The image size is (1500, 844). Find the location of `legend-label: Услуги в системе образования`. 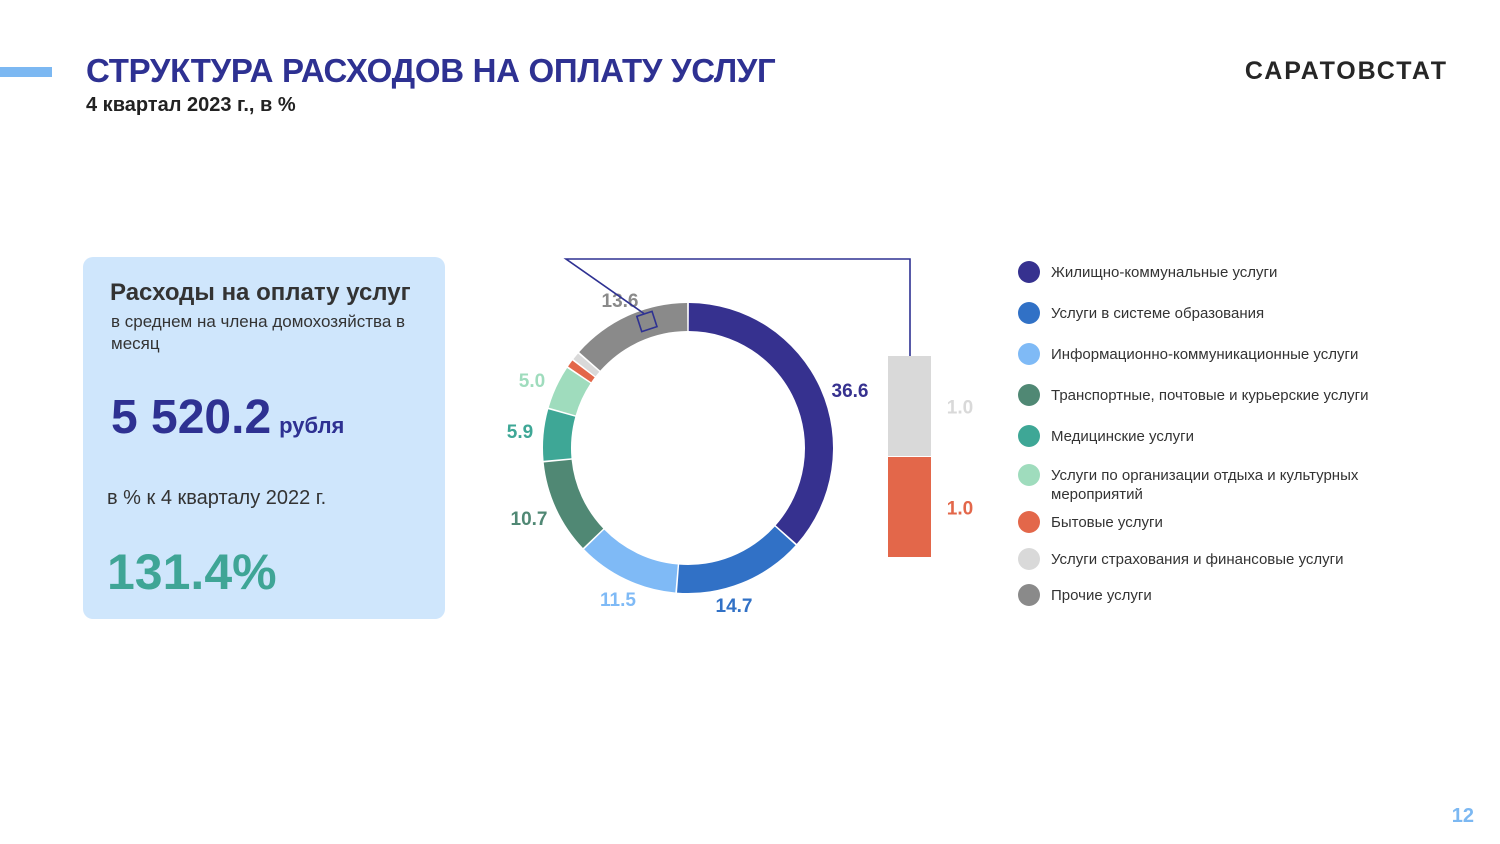

legend-label: Услуги в системе образования is located at coordinates (1158, 313).